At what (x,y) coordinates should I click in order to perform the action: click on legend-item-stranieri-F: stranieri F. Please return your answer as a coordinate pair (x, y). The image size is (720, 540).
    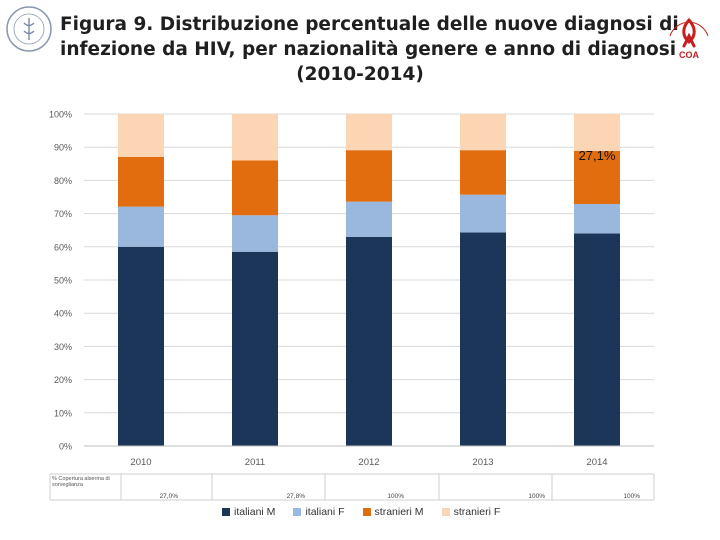
    Looking at the image, I should click on (471, 512).